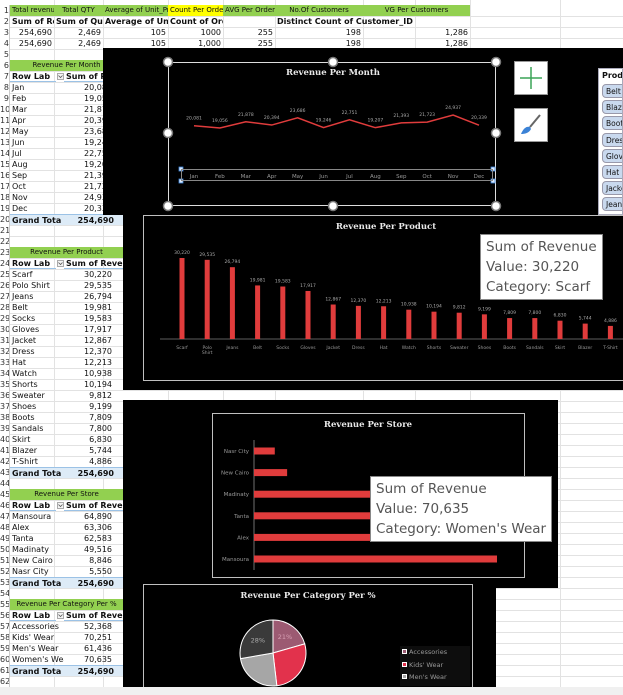  Describe the element at coordinates (98, 516) in the screenshot. I see `pivot-row-value: 64,890` at that location.